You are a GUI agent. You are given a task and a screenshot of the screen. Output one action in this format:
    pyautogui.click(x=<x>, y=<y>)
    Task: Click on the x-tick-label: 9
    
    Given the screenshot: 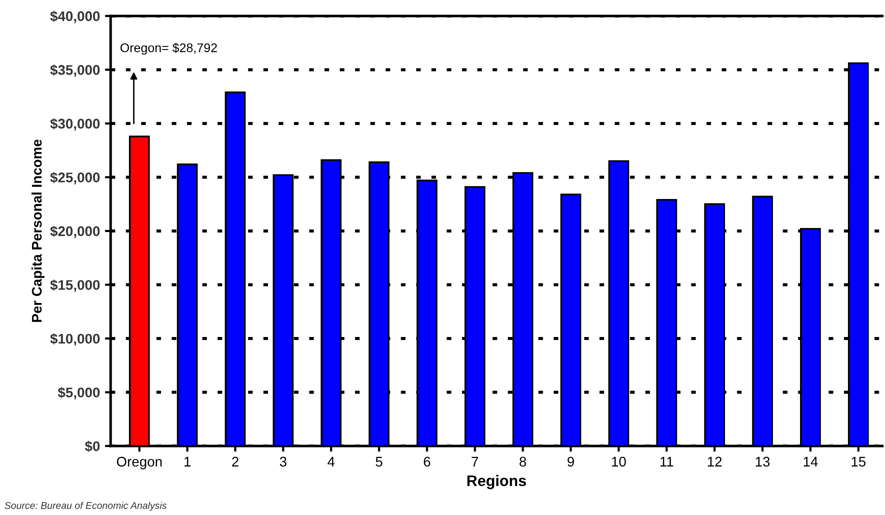 What is the action you would take?
    pyautogui.click(x=571, y=461)
    